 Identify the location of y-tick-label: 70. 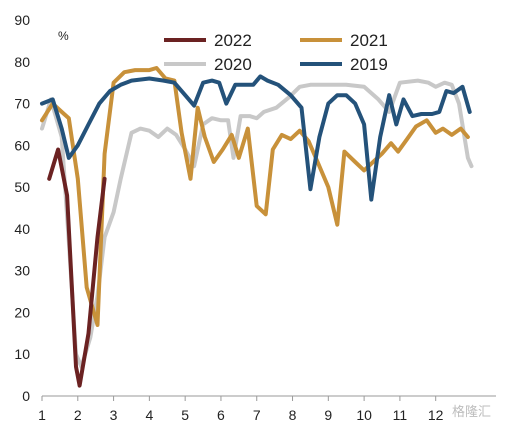
(22, 104).